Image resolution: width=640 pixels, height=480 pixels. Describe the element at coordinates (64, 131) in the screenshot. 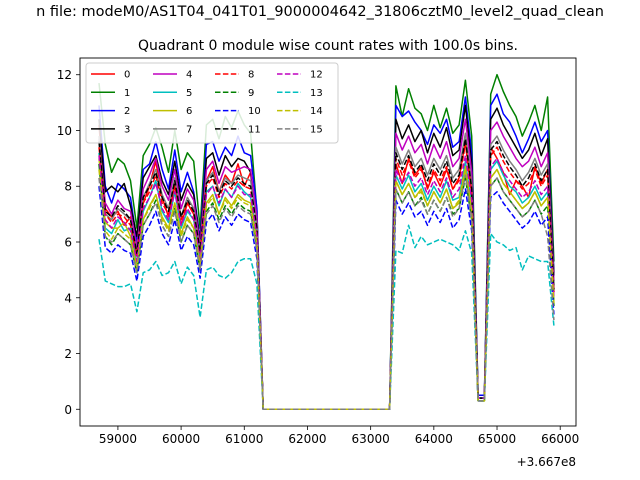

I see `y-tick-label: 10` at that location.